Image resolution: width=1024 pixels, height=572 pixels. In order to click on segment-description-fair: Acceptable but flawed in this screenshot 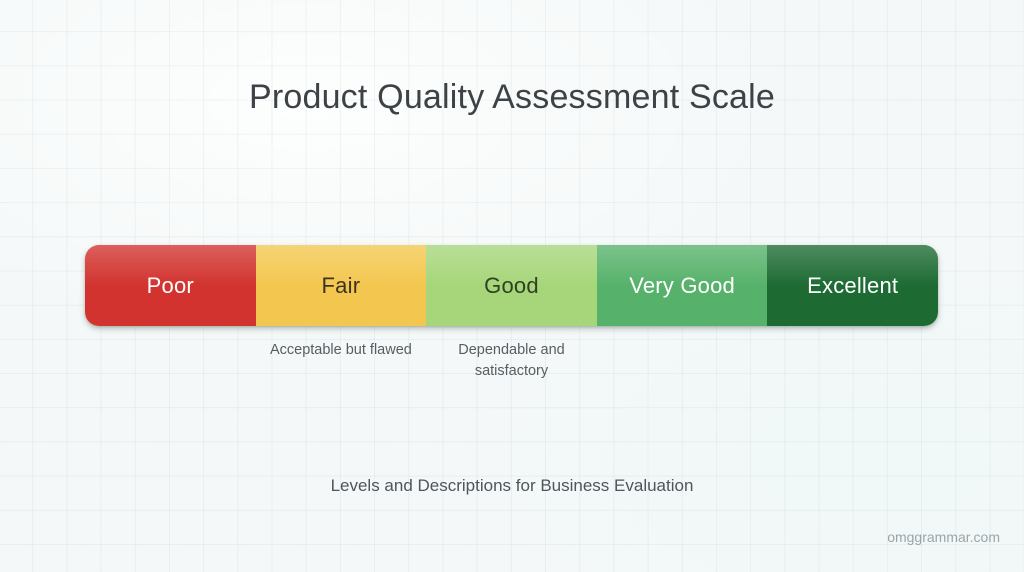, I will do `click(340, 350)`.